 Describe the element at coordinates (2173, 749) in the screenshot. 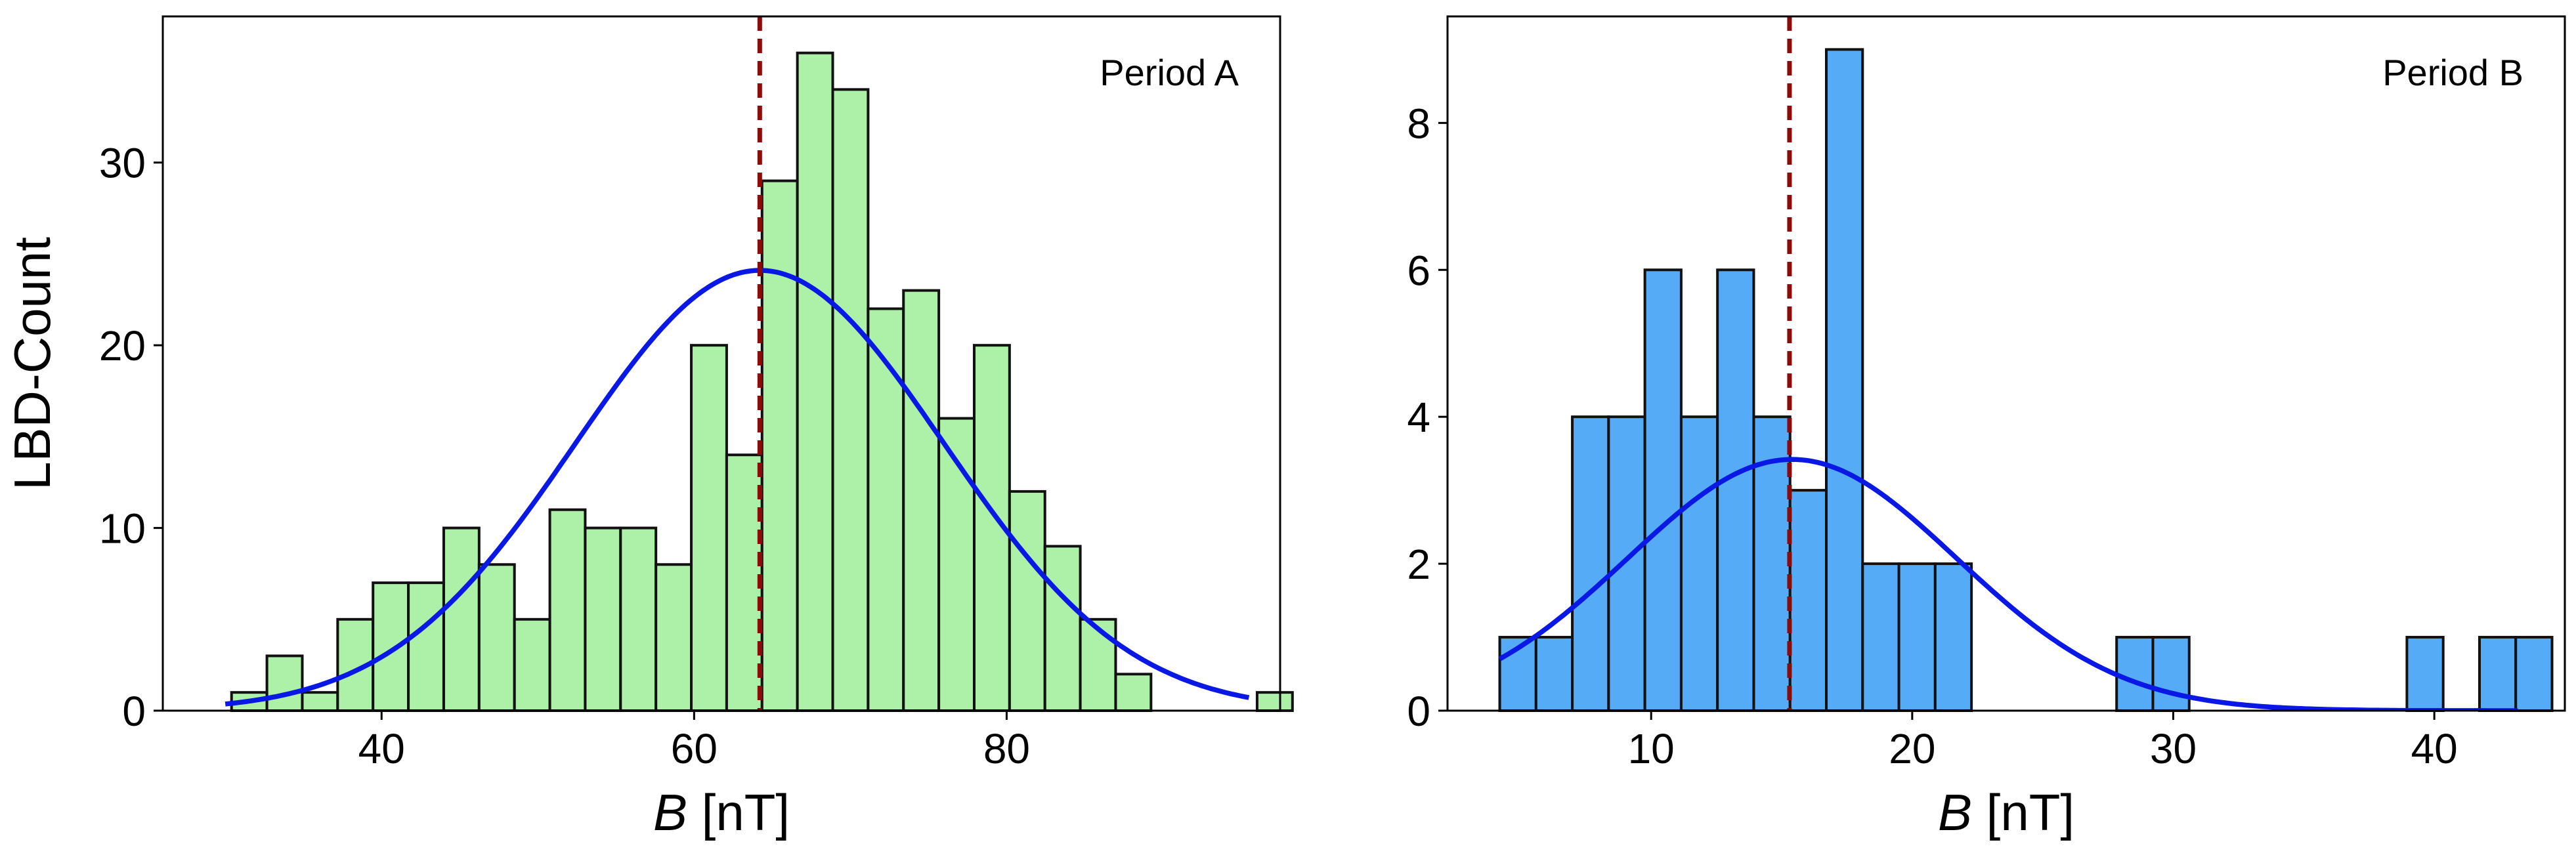

I see `x-tick-label: 30` at that location.